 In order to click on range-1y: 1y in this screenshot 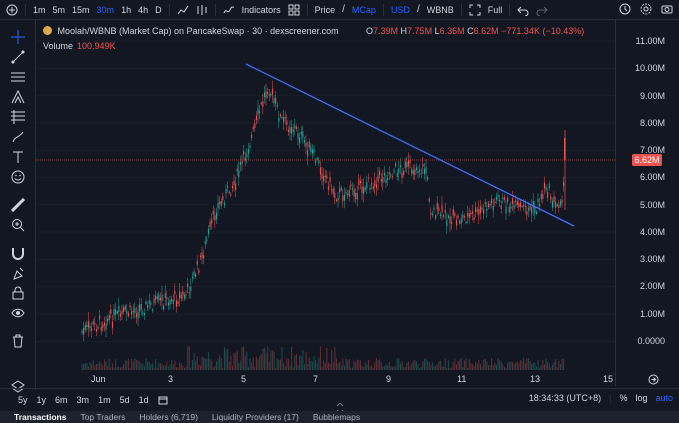, I will do `click(41, 399)`.